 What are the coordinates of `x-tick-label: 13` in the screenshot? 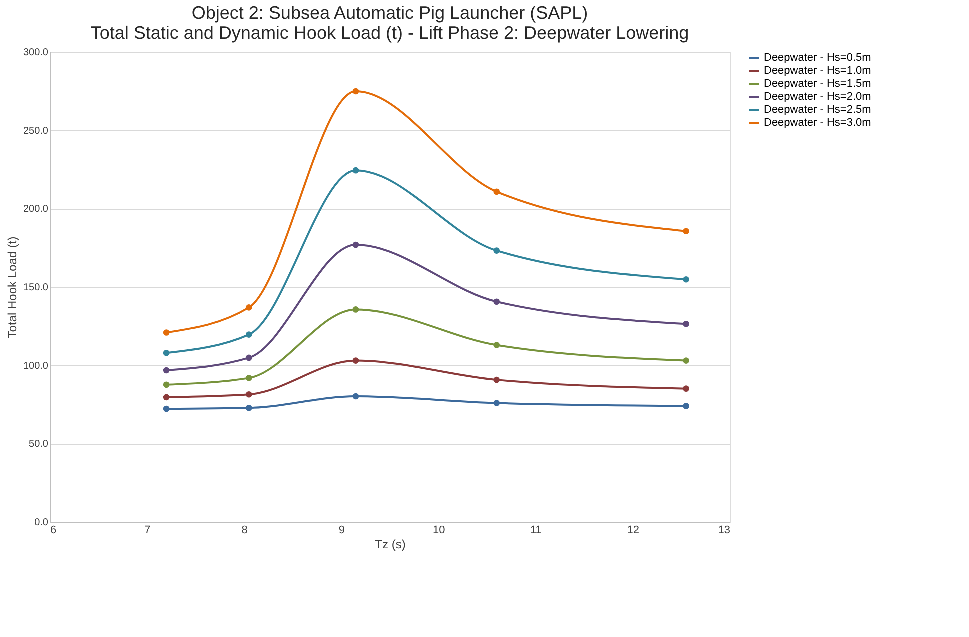 It's located at (724, 530).